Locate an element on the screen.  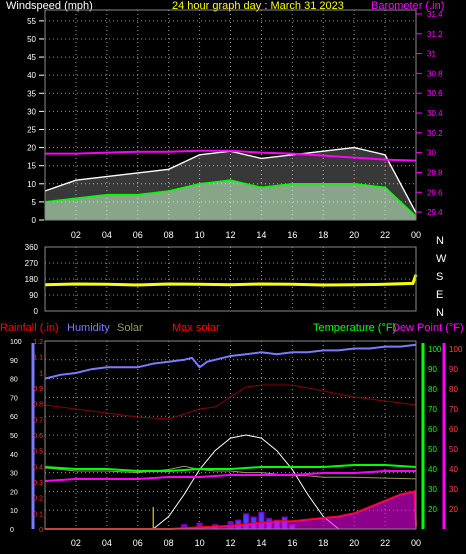
direction-y-ticks: 0 90 180 270 360 is located at coordinates (32, 279).